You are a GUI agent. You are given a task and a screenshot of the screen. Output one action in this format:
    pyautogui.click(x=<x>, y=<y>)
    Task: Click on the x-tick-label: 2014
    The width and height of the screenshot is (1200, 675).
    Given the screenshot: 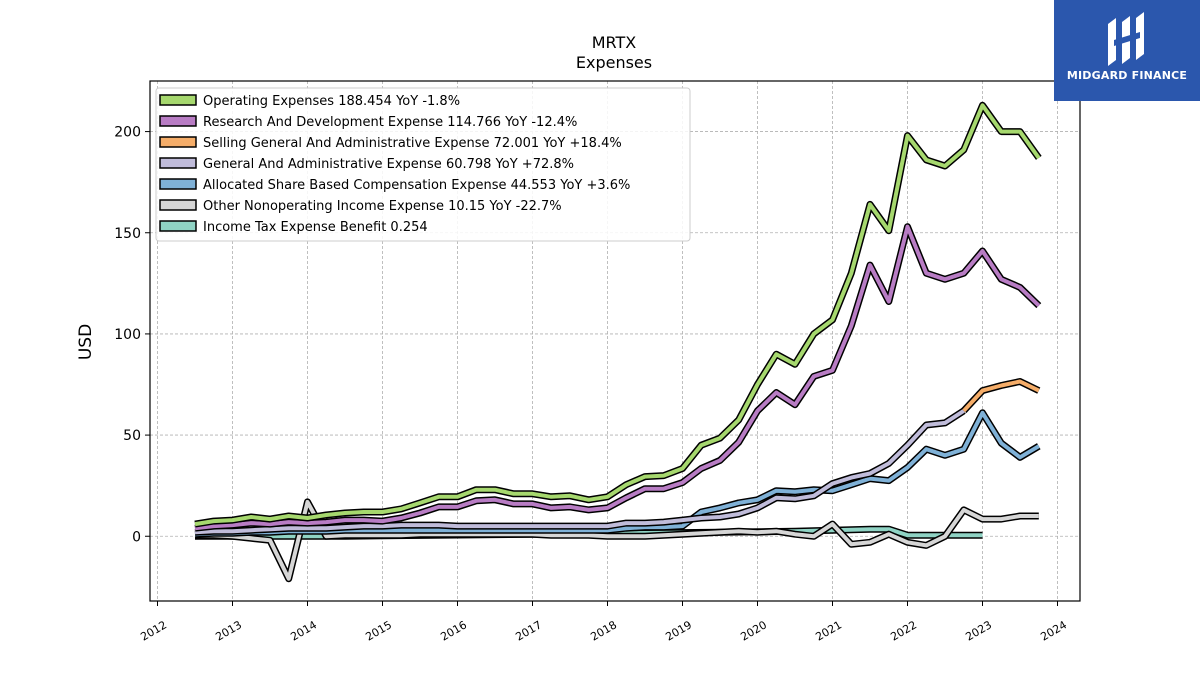 What is the action you would take?
    pyautogui.click(x=303, y=630)
    